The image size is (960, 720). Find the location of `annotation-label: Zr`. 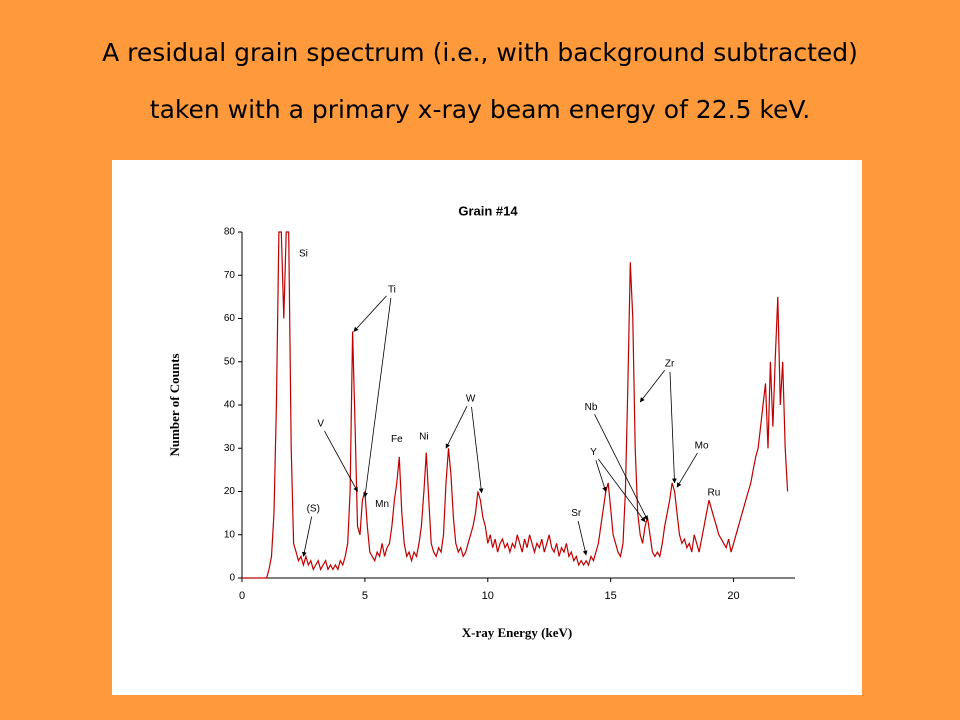

annotation-label: Zr is located at coordinates (670, 364).